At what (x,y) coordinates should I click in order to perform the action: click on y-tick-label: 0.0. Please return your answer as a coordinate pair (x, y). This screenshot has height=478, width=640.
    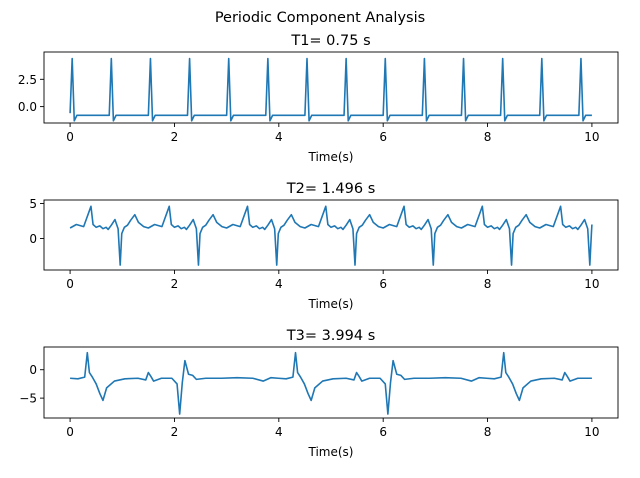
    Looking at the image, I should click on (27, 107).